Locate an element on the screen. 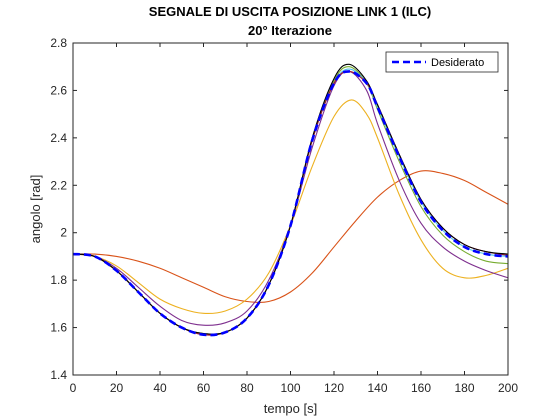  x-tick-label: 160 is located at coordinates (421, 388).